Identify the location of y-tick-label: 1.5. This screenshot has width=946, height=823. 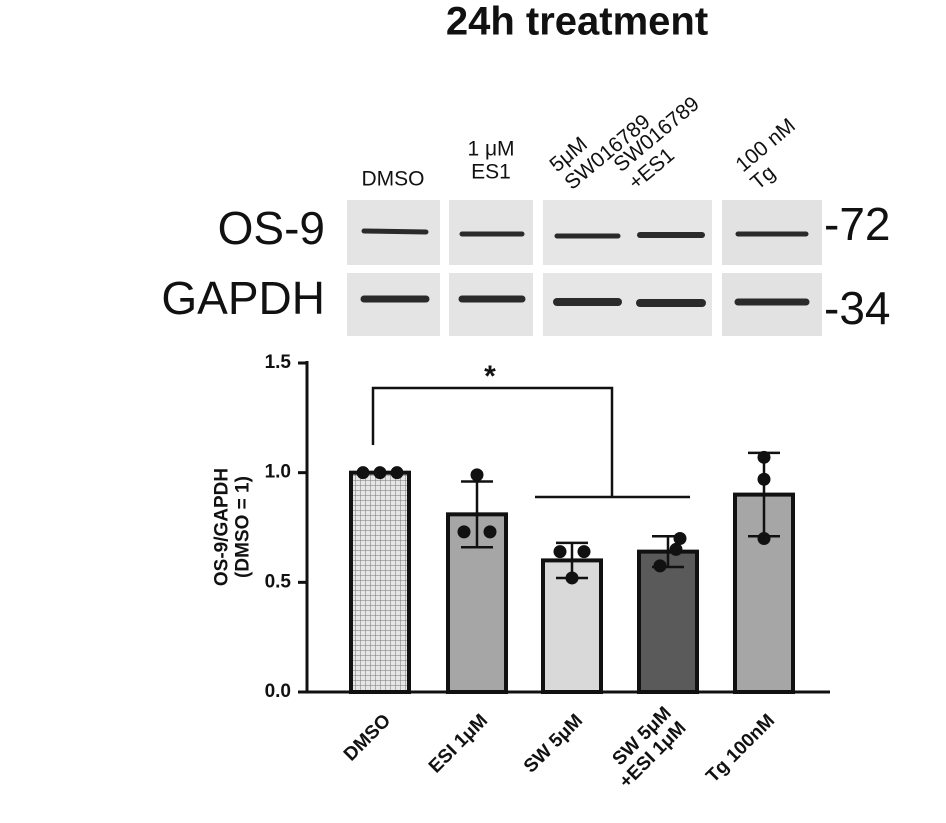
(278, 362).